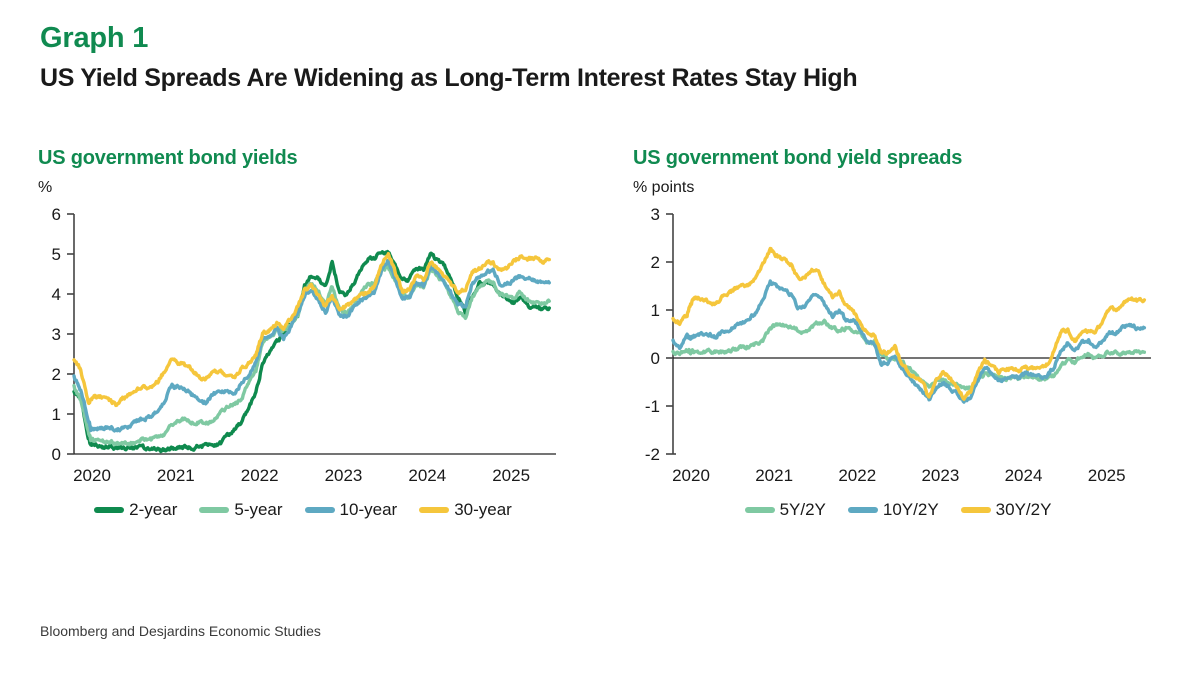  I want to click on legend-item: 5Y/2Y, so click(785, 510).